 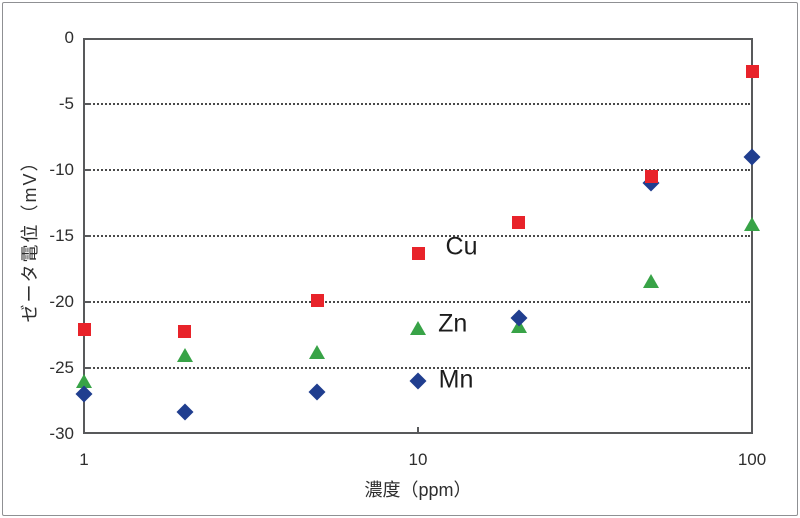 I want to click on point-mn-2ppm, so click(x=185, y=412).